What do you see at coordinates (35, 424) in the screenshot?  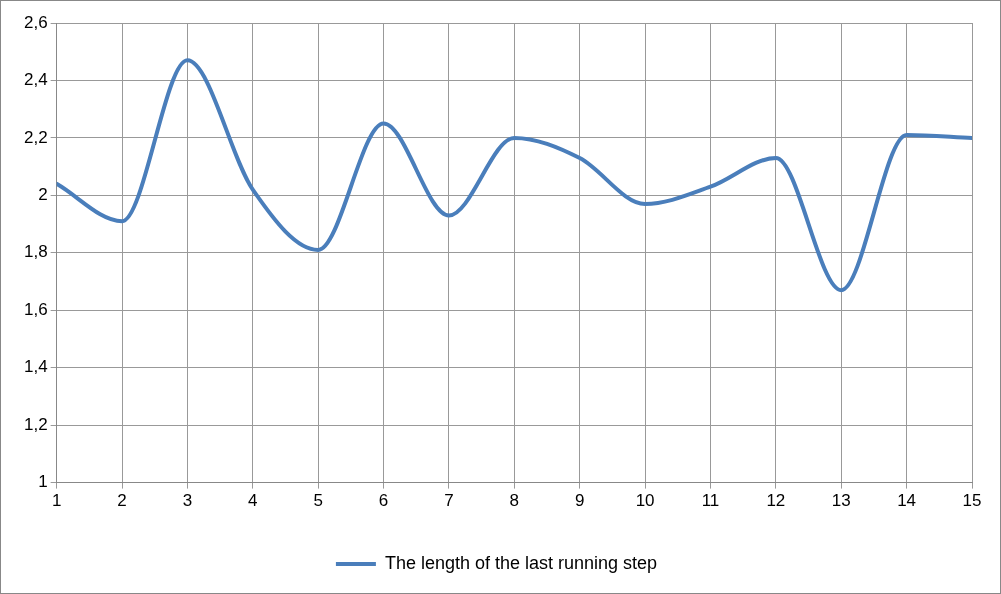 I see `y-tick-label: 1,2` at bounding box center [35, 424].